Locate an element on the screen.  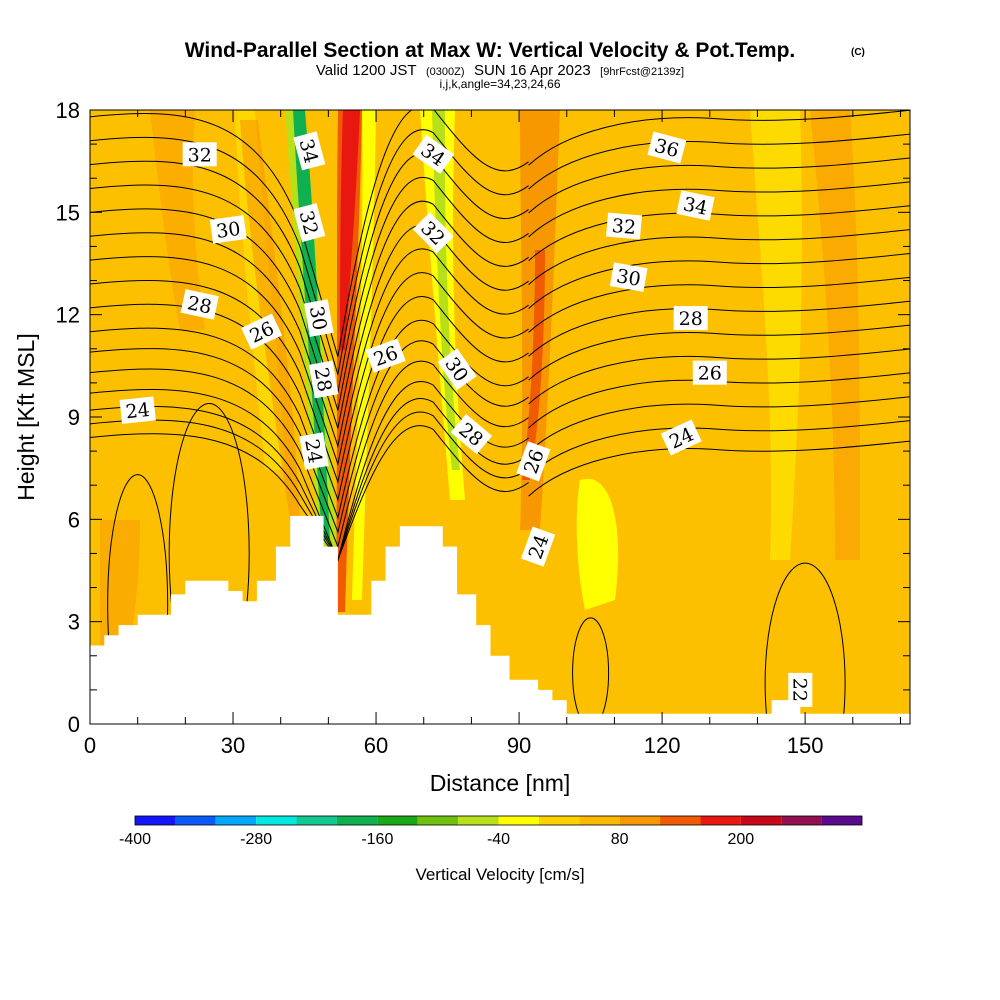
y-tick-label: 18 is located at coordinates (68, 110).